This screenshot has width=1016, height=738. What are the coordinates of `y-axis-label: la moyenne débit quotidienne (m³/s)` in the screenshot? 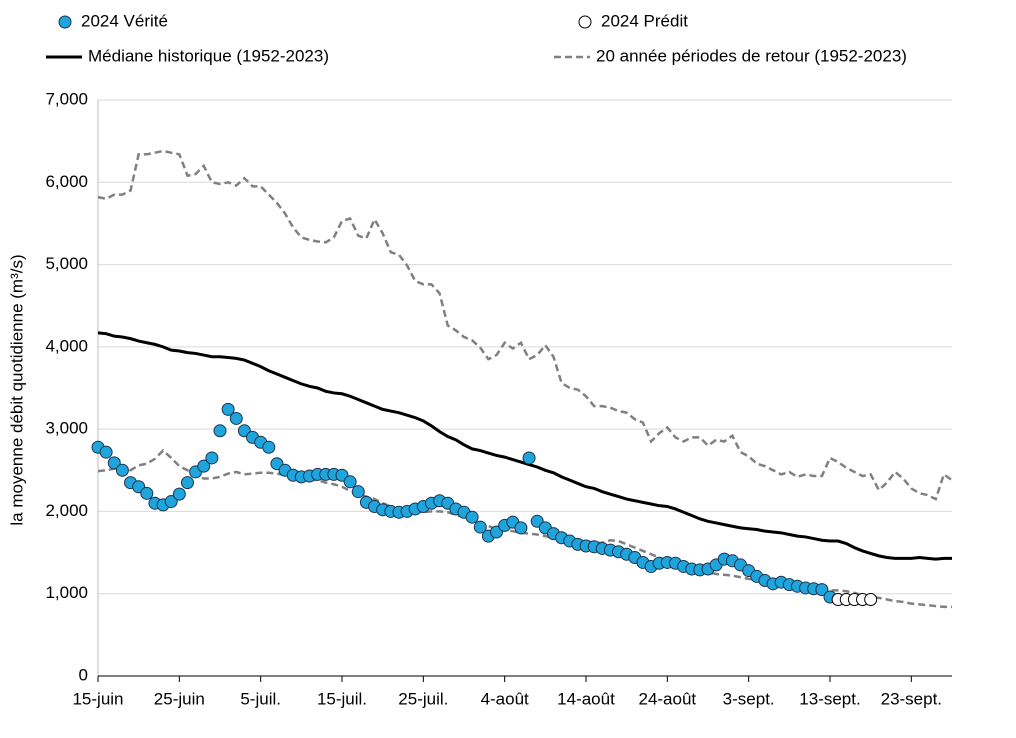 It's located at (16, 389).